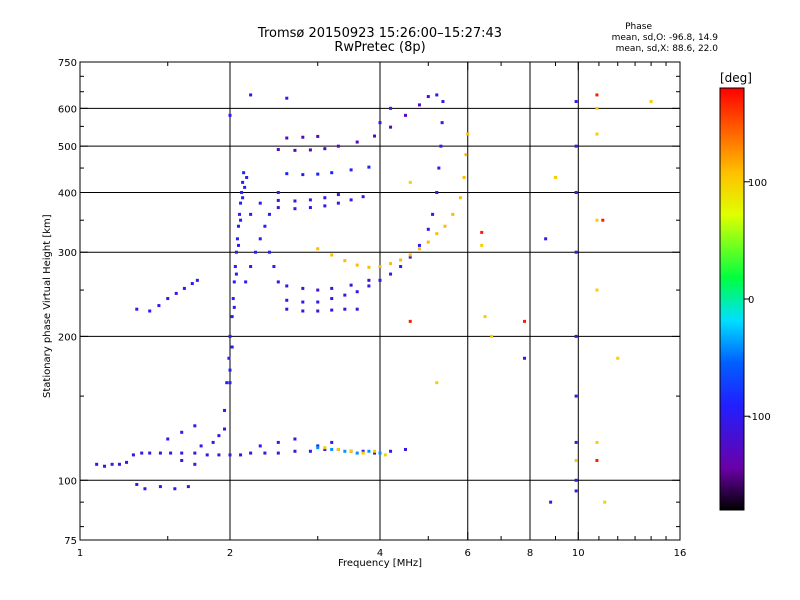 The width and height of the screenshot is (800, 600). What do you see at coordinates (736, 78) in the screenshot?
I see `colorbar-label: [deg]` at bounding box center [736, 78].